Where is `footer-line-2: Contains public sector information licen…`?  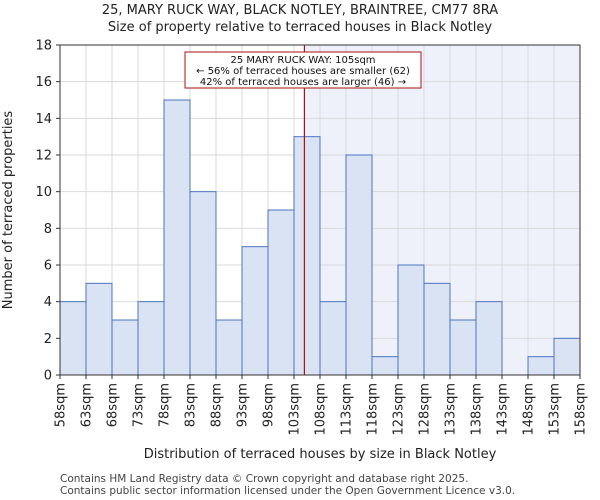
footer-line-2: Contains public sector information licen… is located at coordinates (287, 491).